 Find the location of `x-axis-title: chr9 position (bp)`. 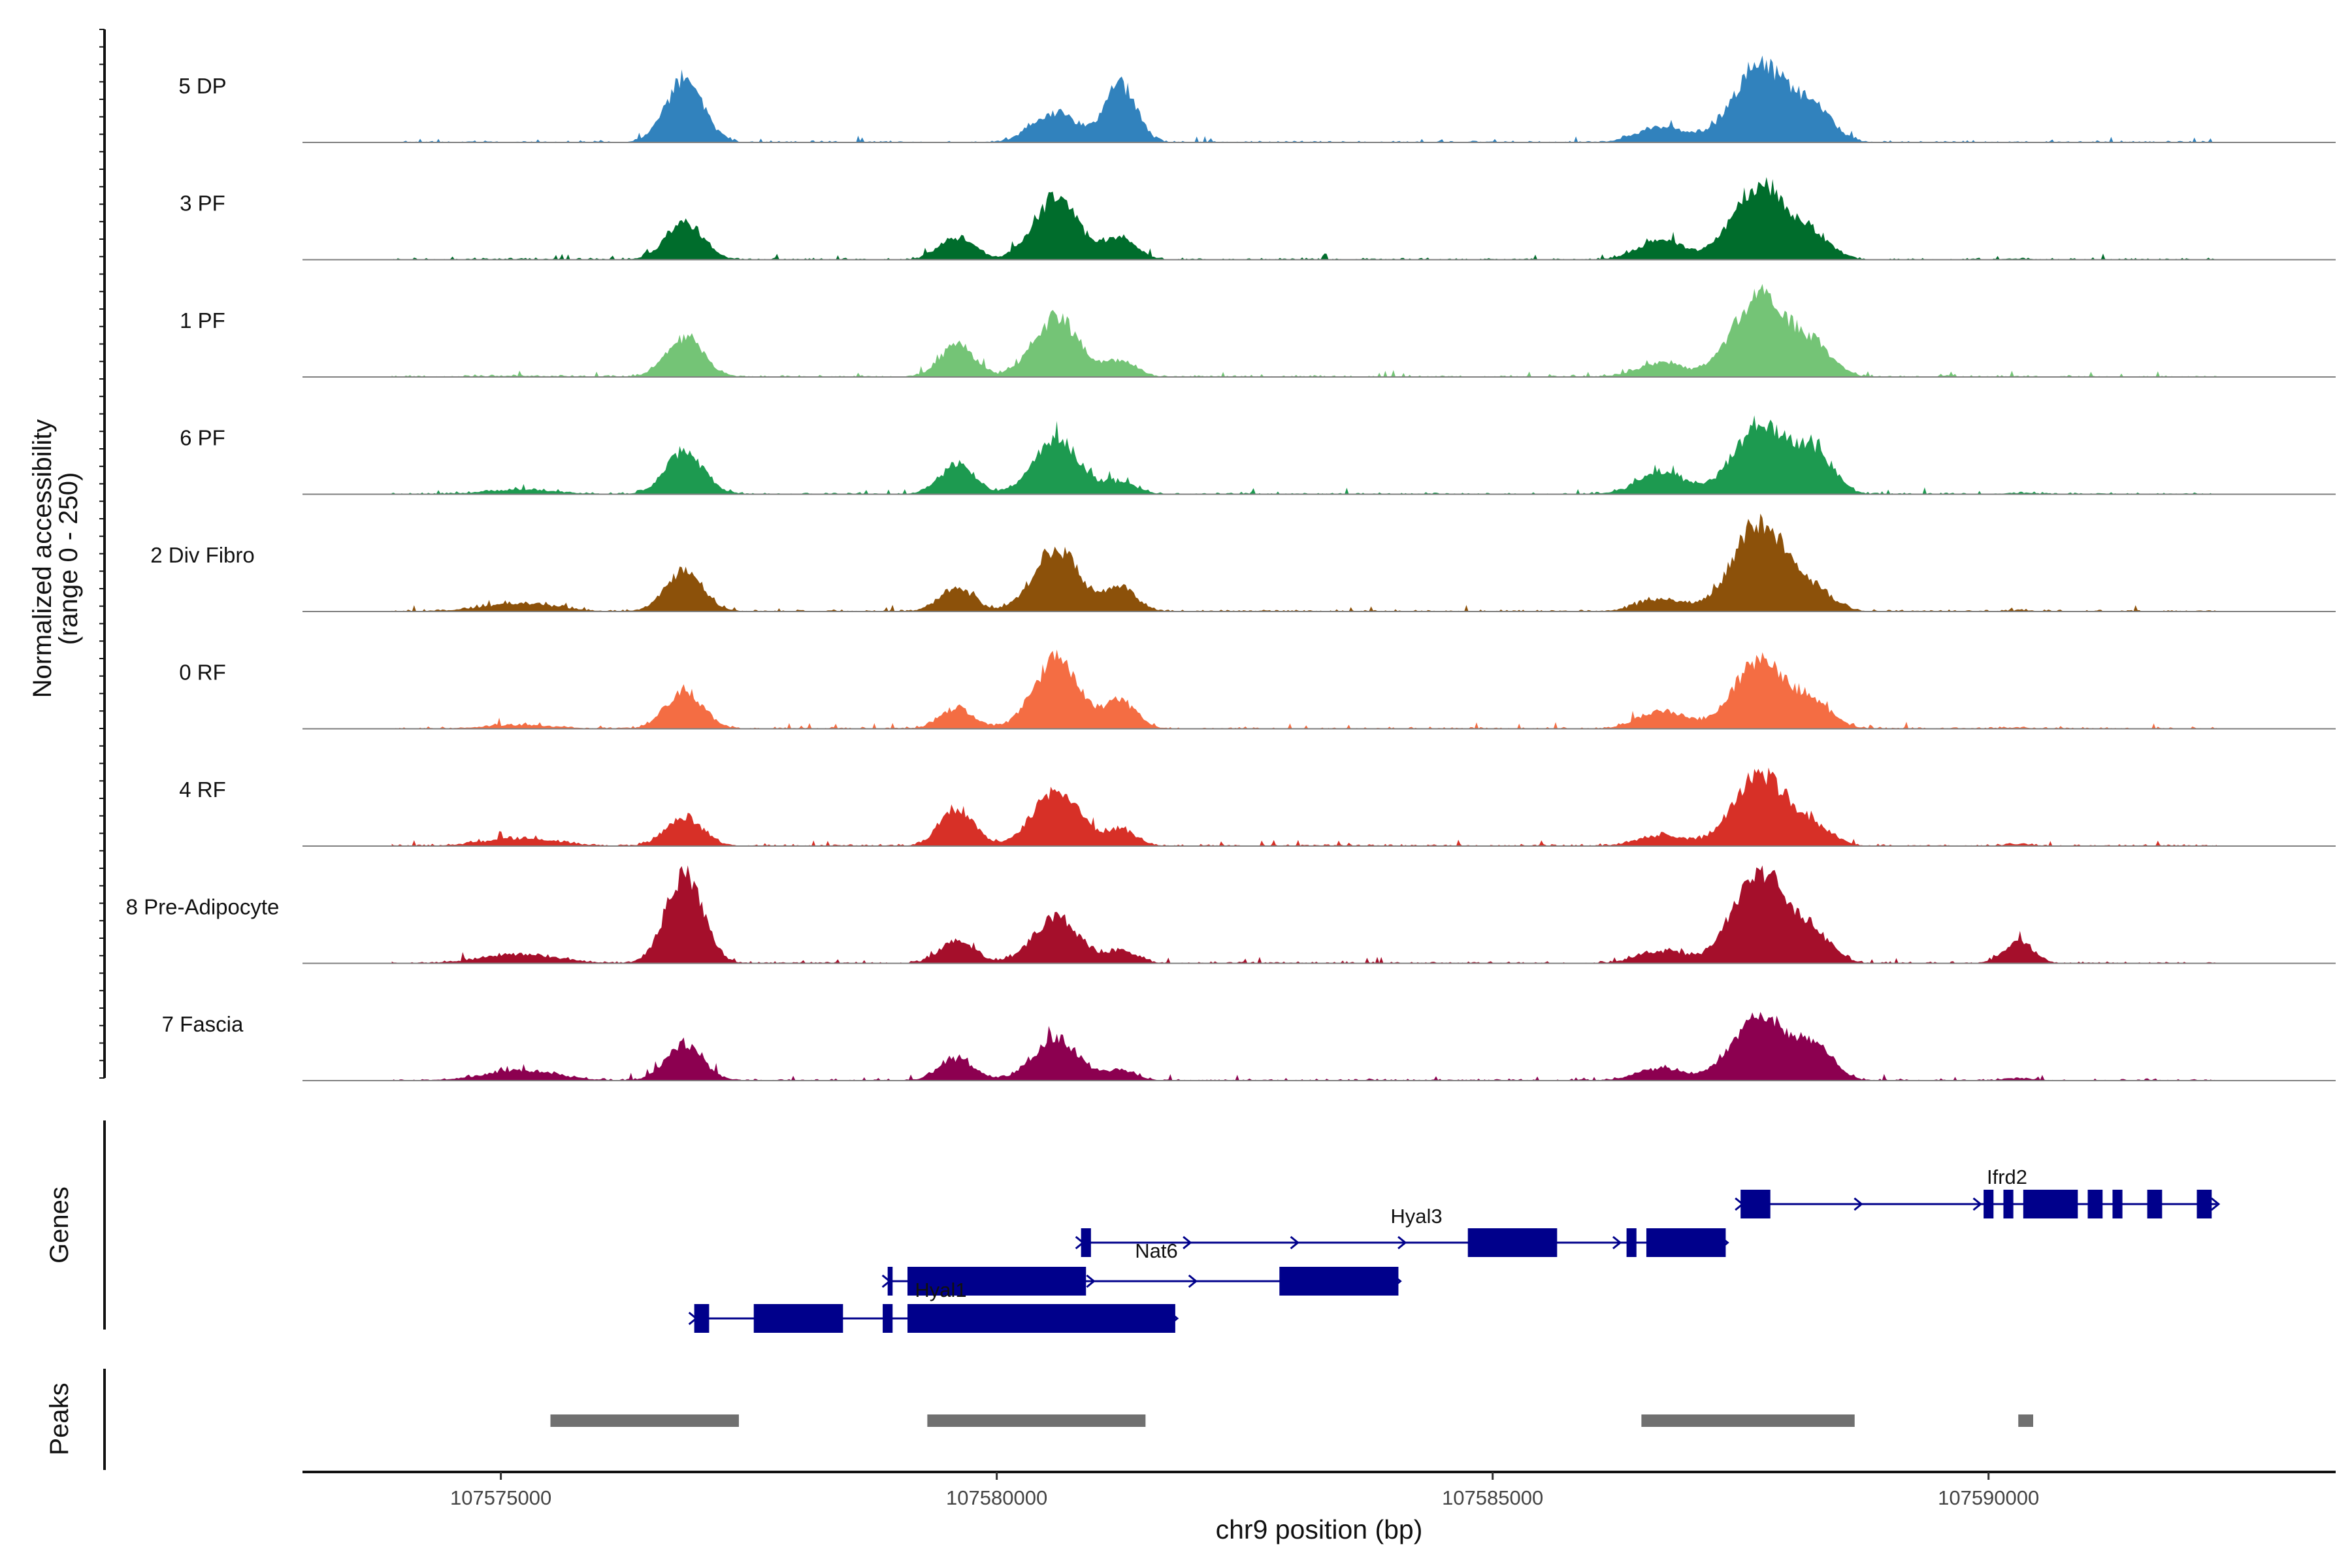

x-axis-title: chr9 position (bp) is located at coordinates (1319, 1529).